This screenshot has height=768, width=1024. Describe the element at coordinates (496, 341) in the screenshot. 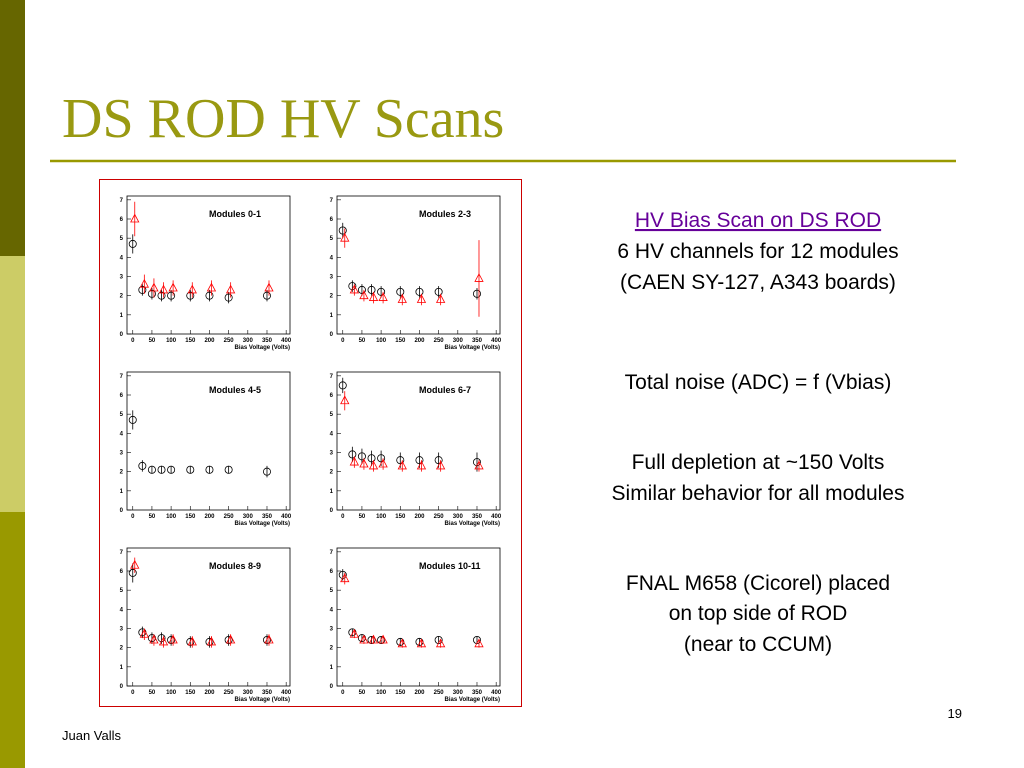

I see `x-tick-label: 400` at that location.